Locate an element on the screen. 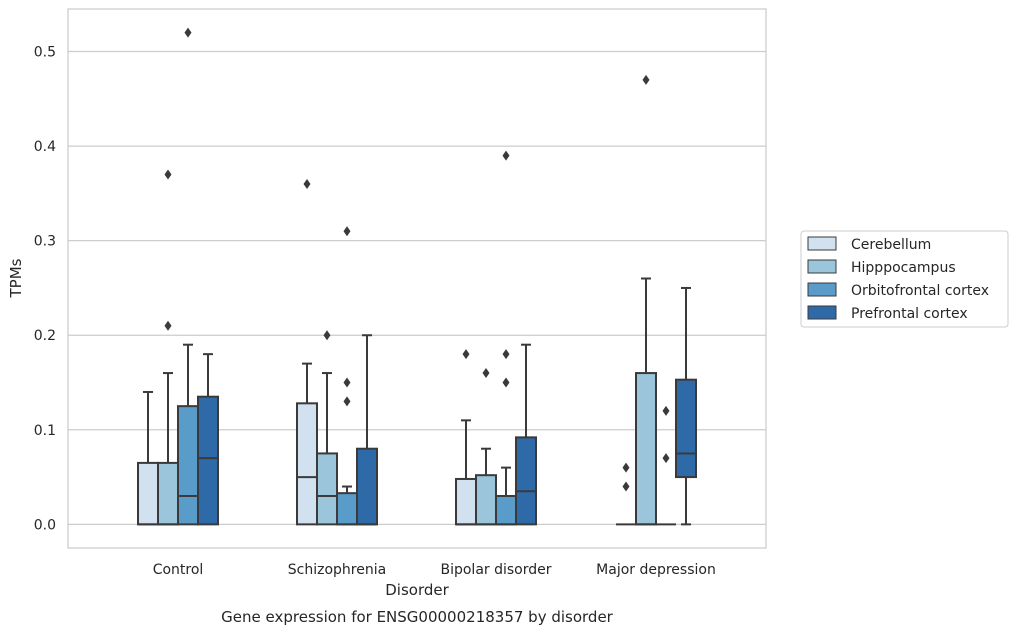  legend-label: Cerebellum is located at coordinates (891, 245).